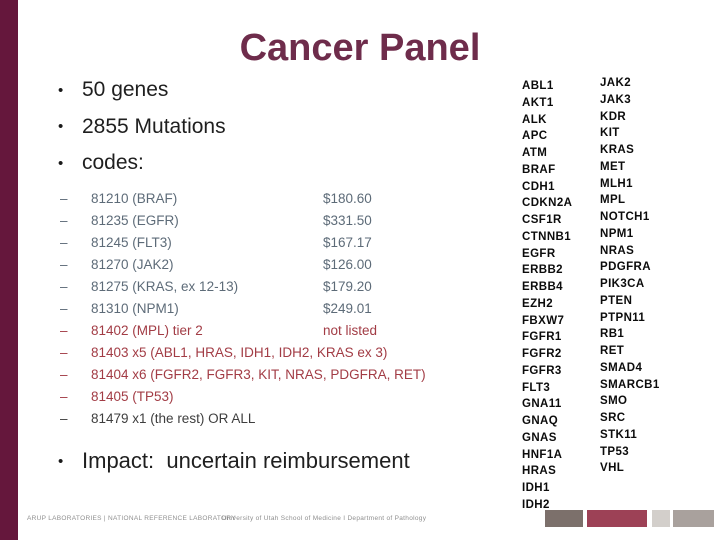 The height and width of the screenshot is (540, 720). Describe the element at coordinates (622, 284) in the screenshot. I see `gene-name: PIK3CA` at that location.